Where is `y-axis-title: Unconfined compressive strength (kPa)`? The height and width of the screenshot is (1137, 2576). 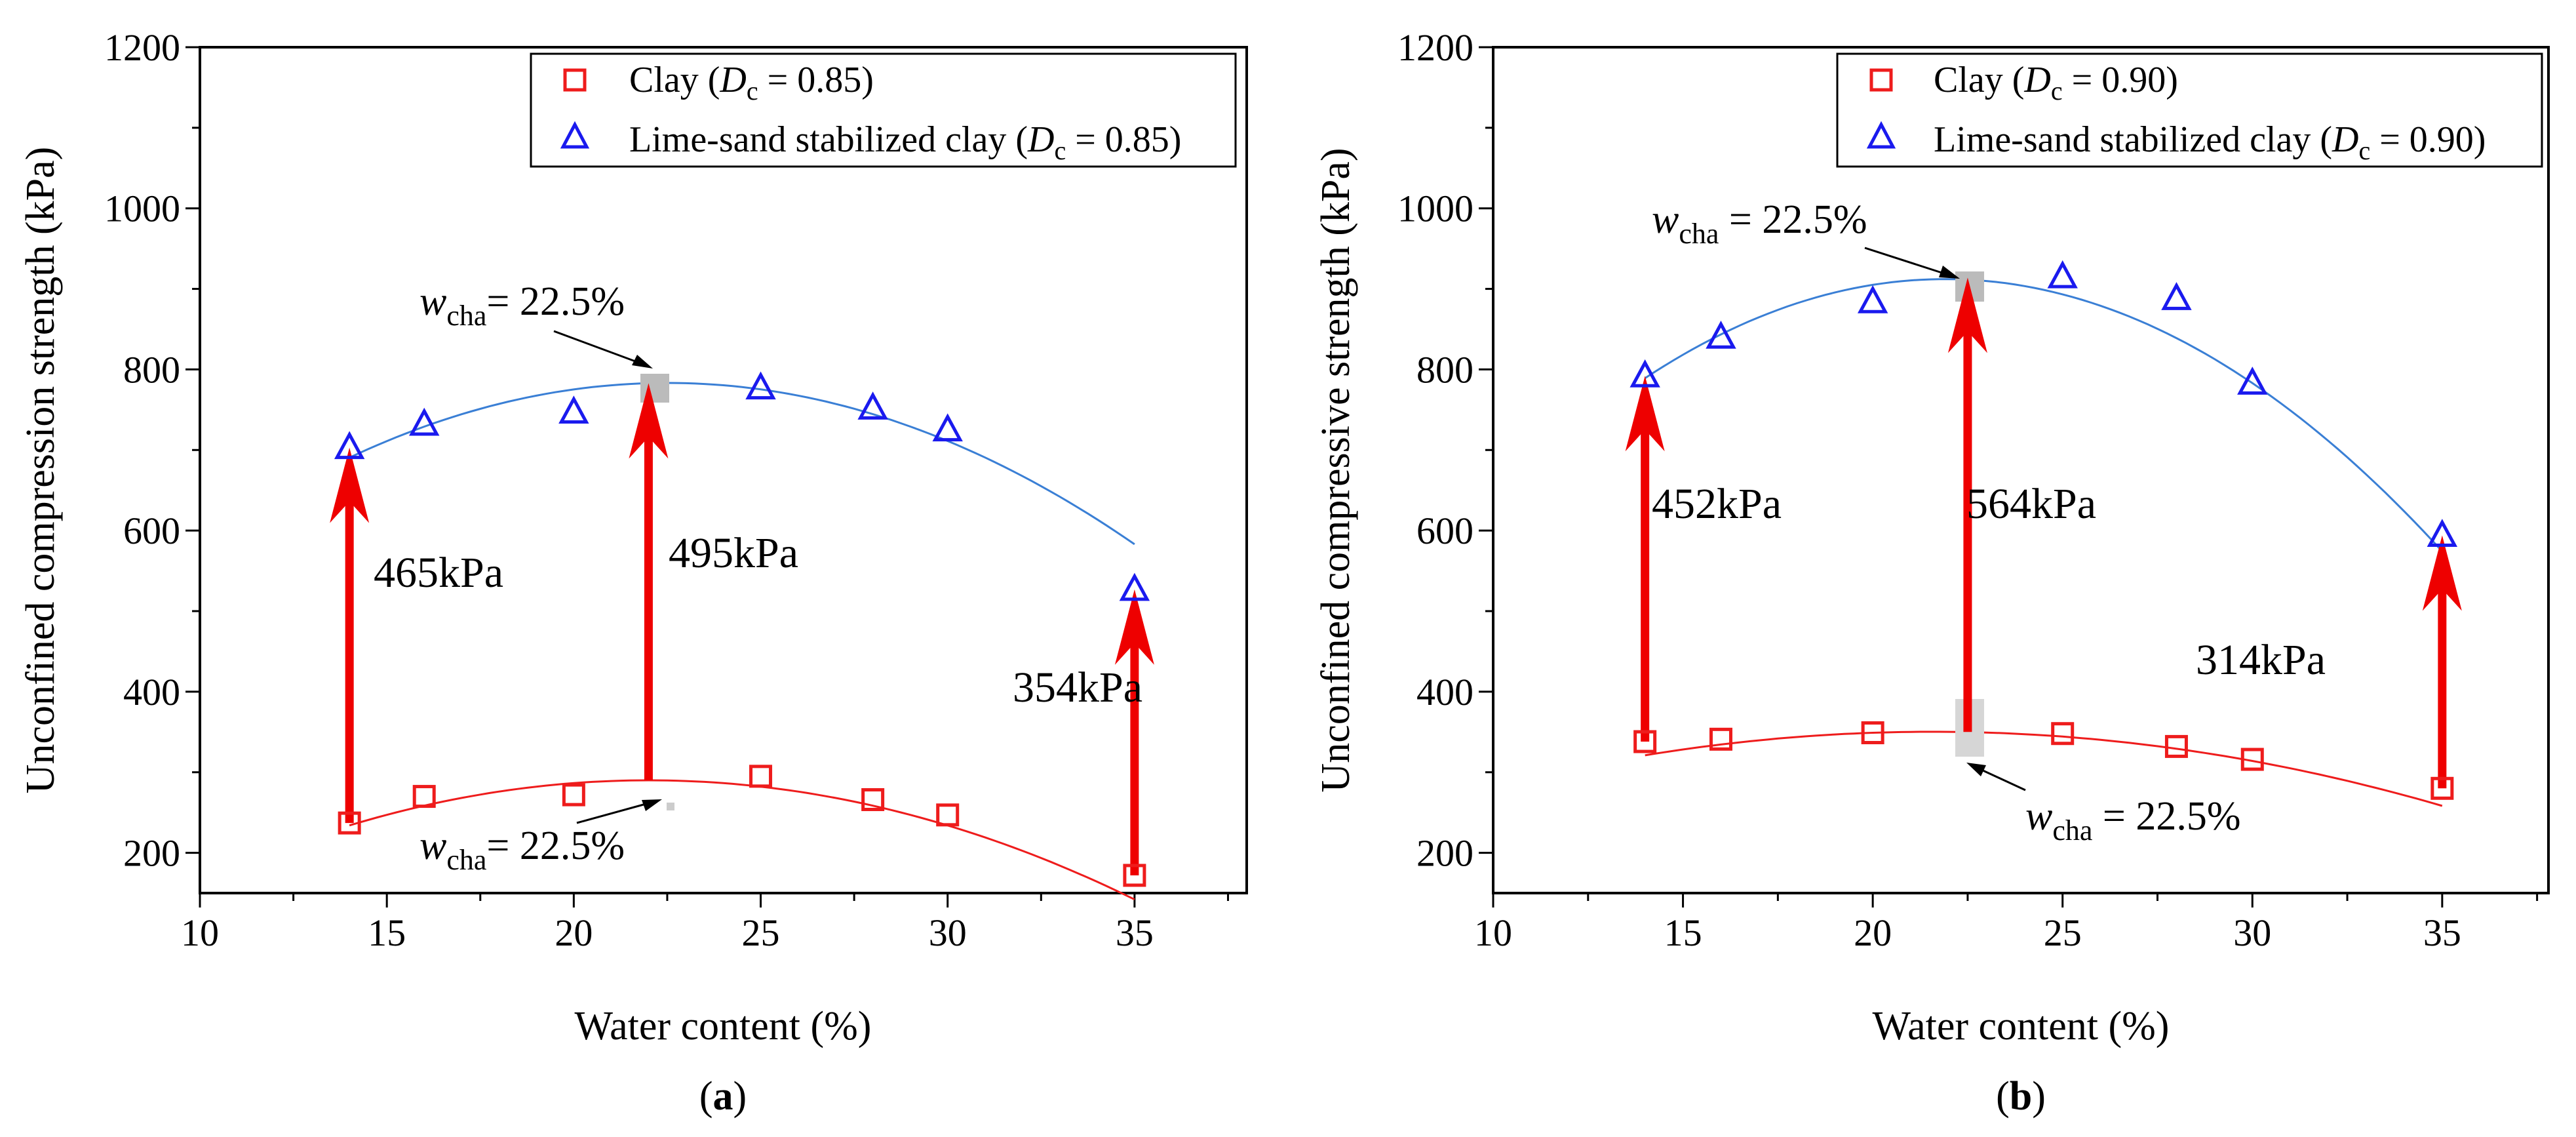 y-axis-title: Unconfined compressive strength (kPa) is located at coordinates (1336, 470).